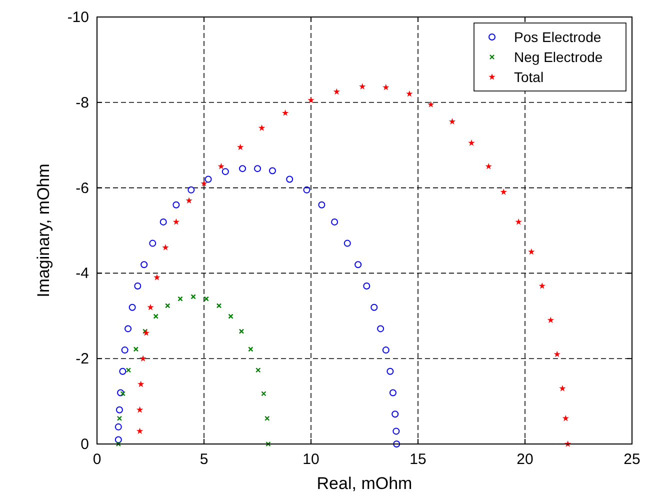 This screenshot has height=498, width=647. Describe the element at coordinates (525, 459) in the screenshot. I see `x-tick-label: 20` at that location.